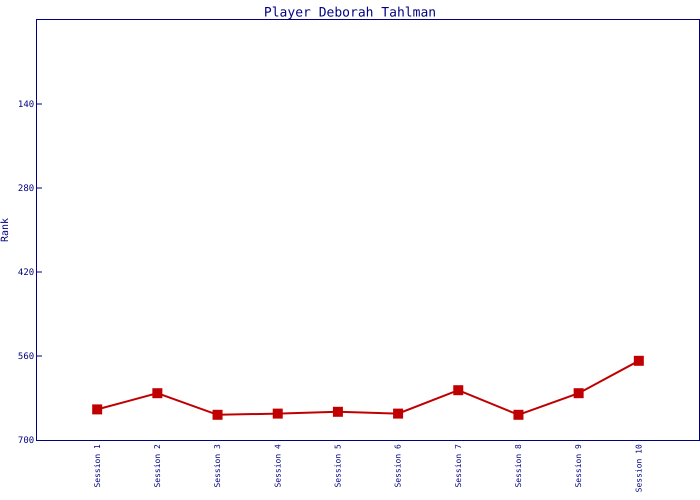 This screenshot has height=500, width=700. I want to click on x-tick-label: Session 9, so click(579, 466).